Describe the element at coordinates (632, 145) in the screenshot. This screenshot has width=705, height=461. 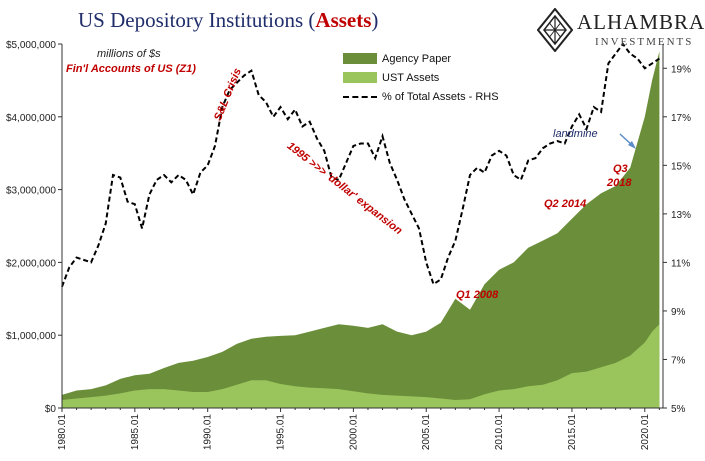
I see `landmine-arrowhead` at that location.